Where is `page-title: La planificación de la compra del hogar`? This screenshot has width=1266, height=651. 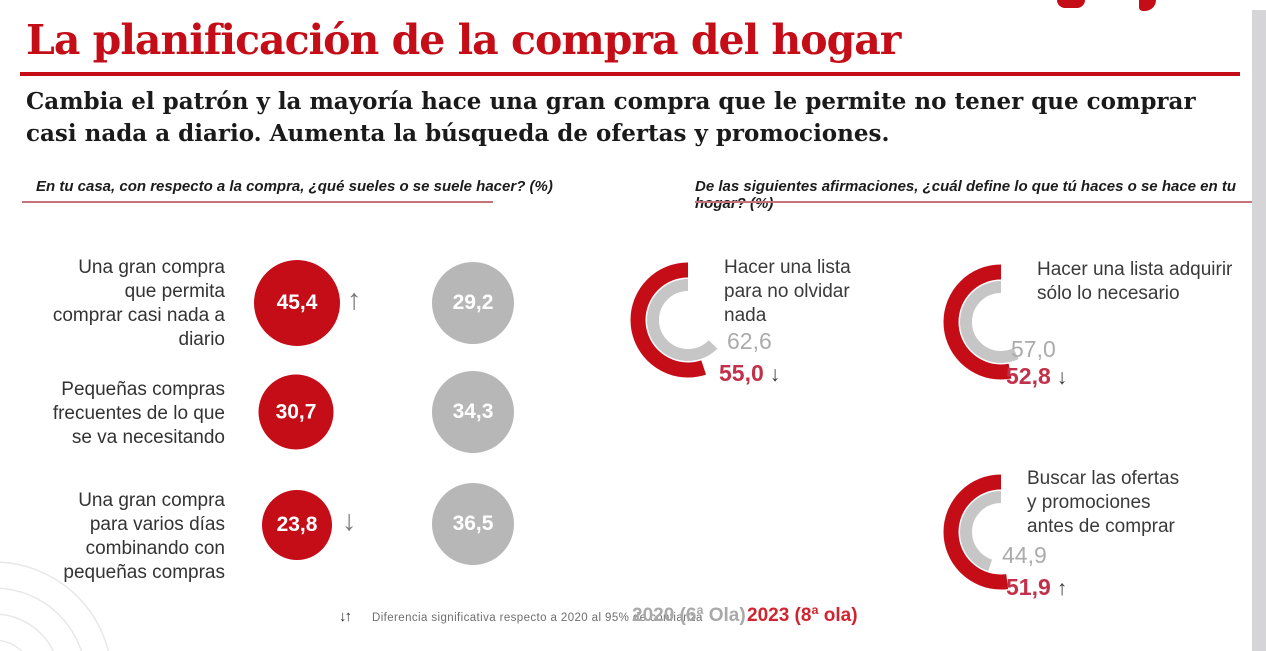 page-title: La planificación de la compra del hogar is located at coordinates (463, 40).